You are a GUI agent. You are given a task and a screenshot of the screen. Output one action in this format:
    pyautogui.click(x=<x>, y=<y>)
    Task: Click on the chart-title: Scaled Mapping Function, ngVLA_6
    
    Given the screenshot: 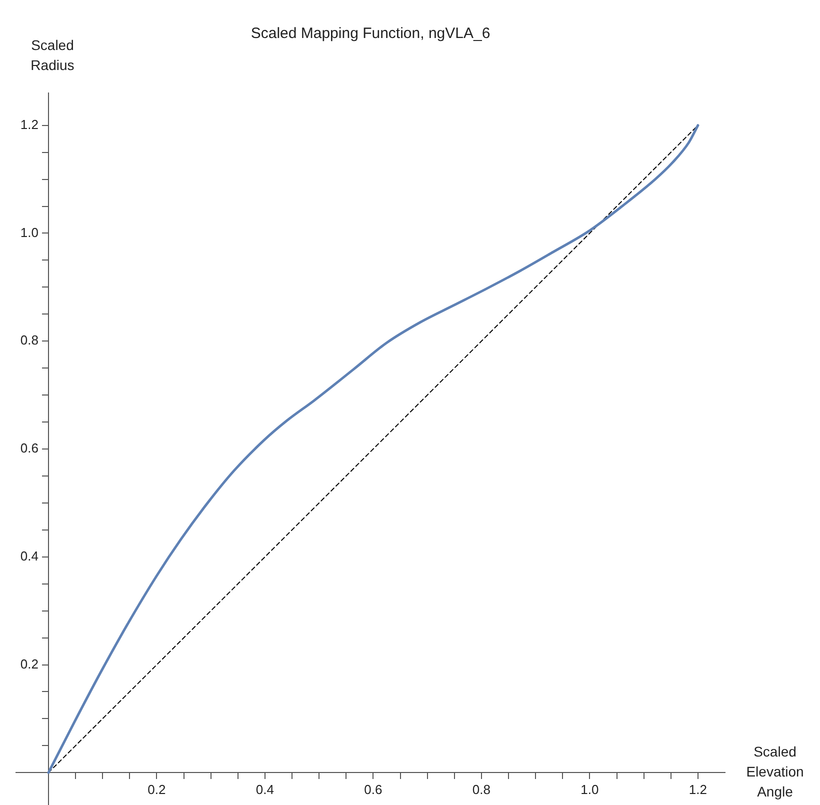 What is the action you would take?
    pyautogui.click(x=370, y=33)
    